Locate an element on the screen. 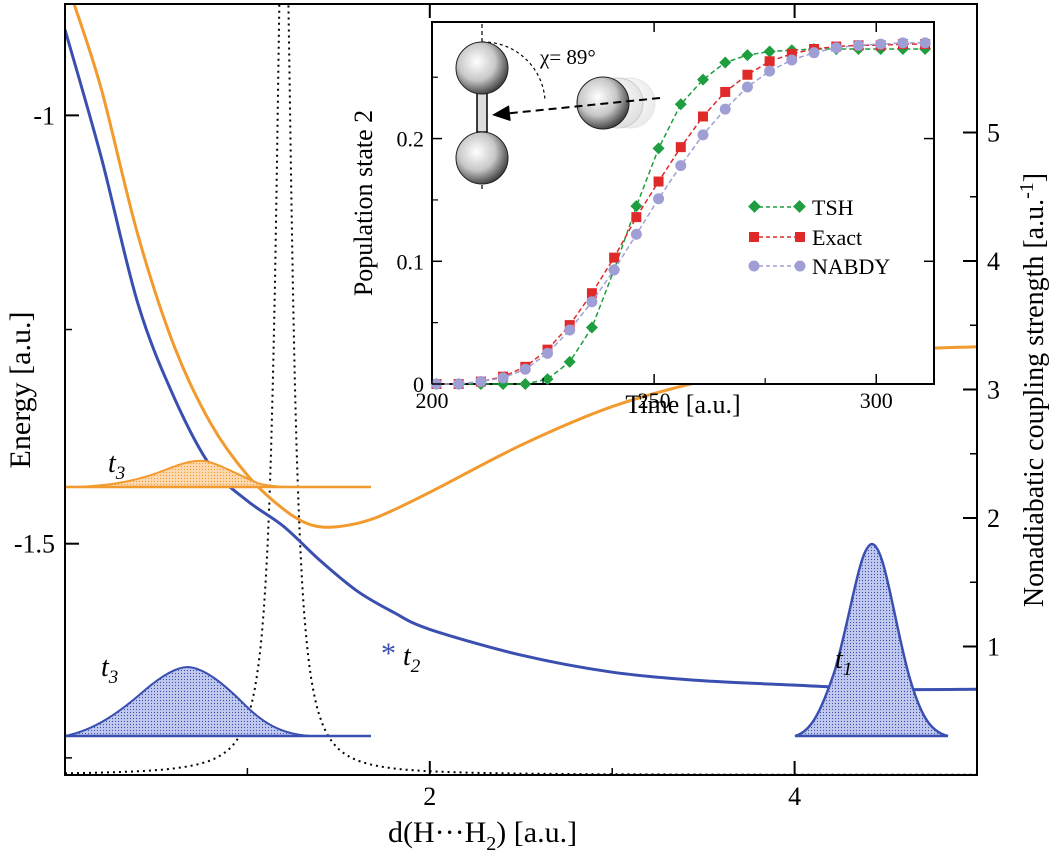  label-t2: t2 is located at coordinates (412, 659).